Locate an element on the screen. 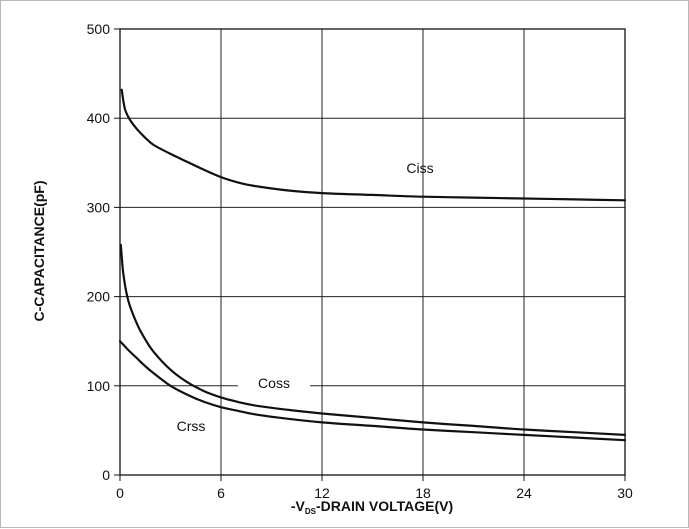 The width and height of the screenshot is (689, 529). series-line-crss is located at coordinates (372, 391).